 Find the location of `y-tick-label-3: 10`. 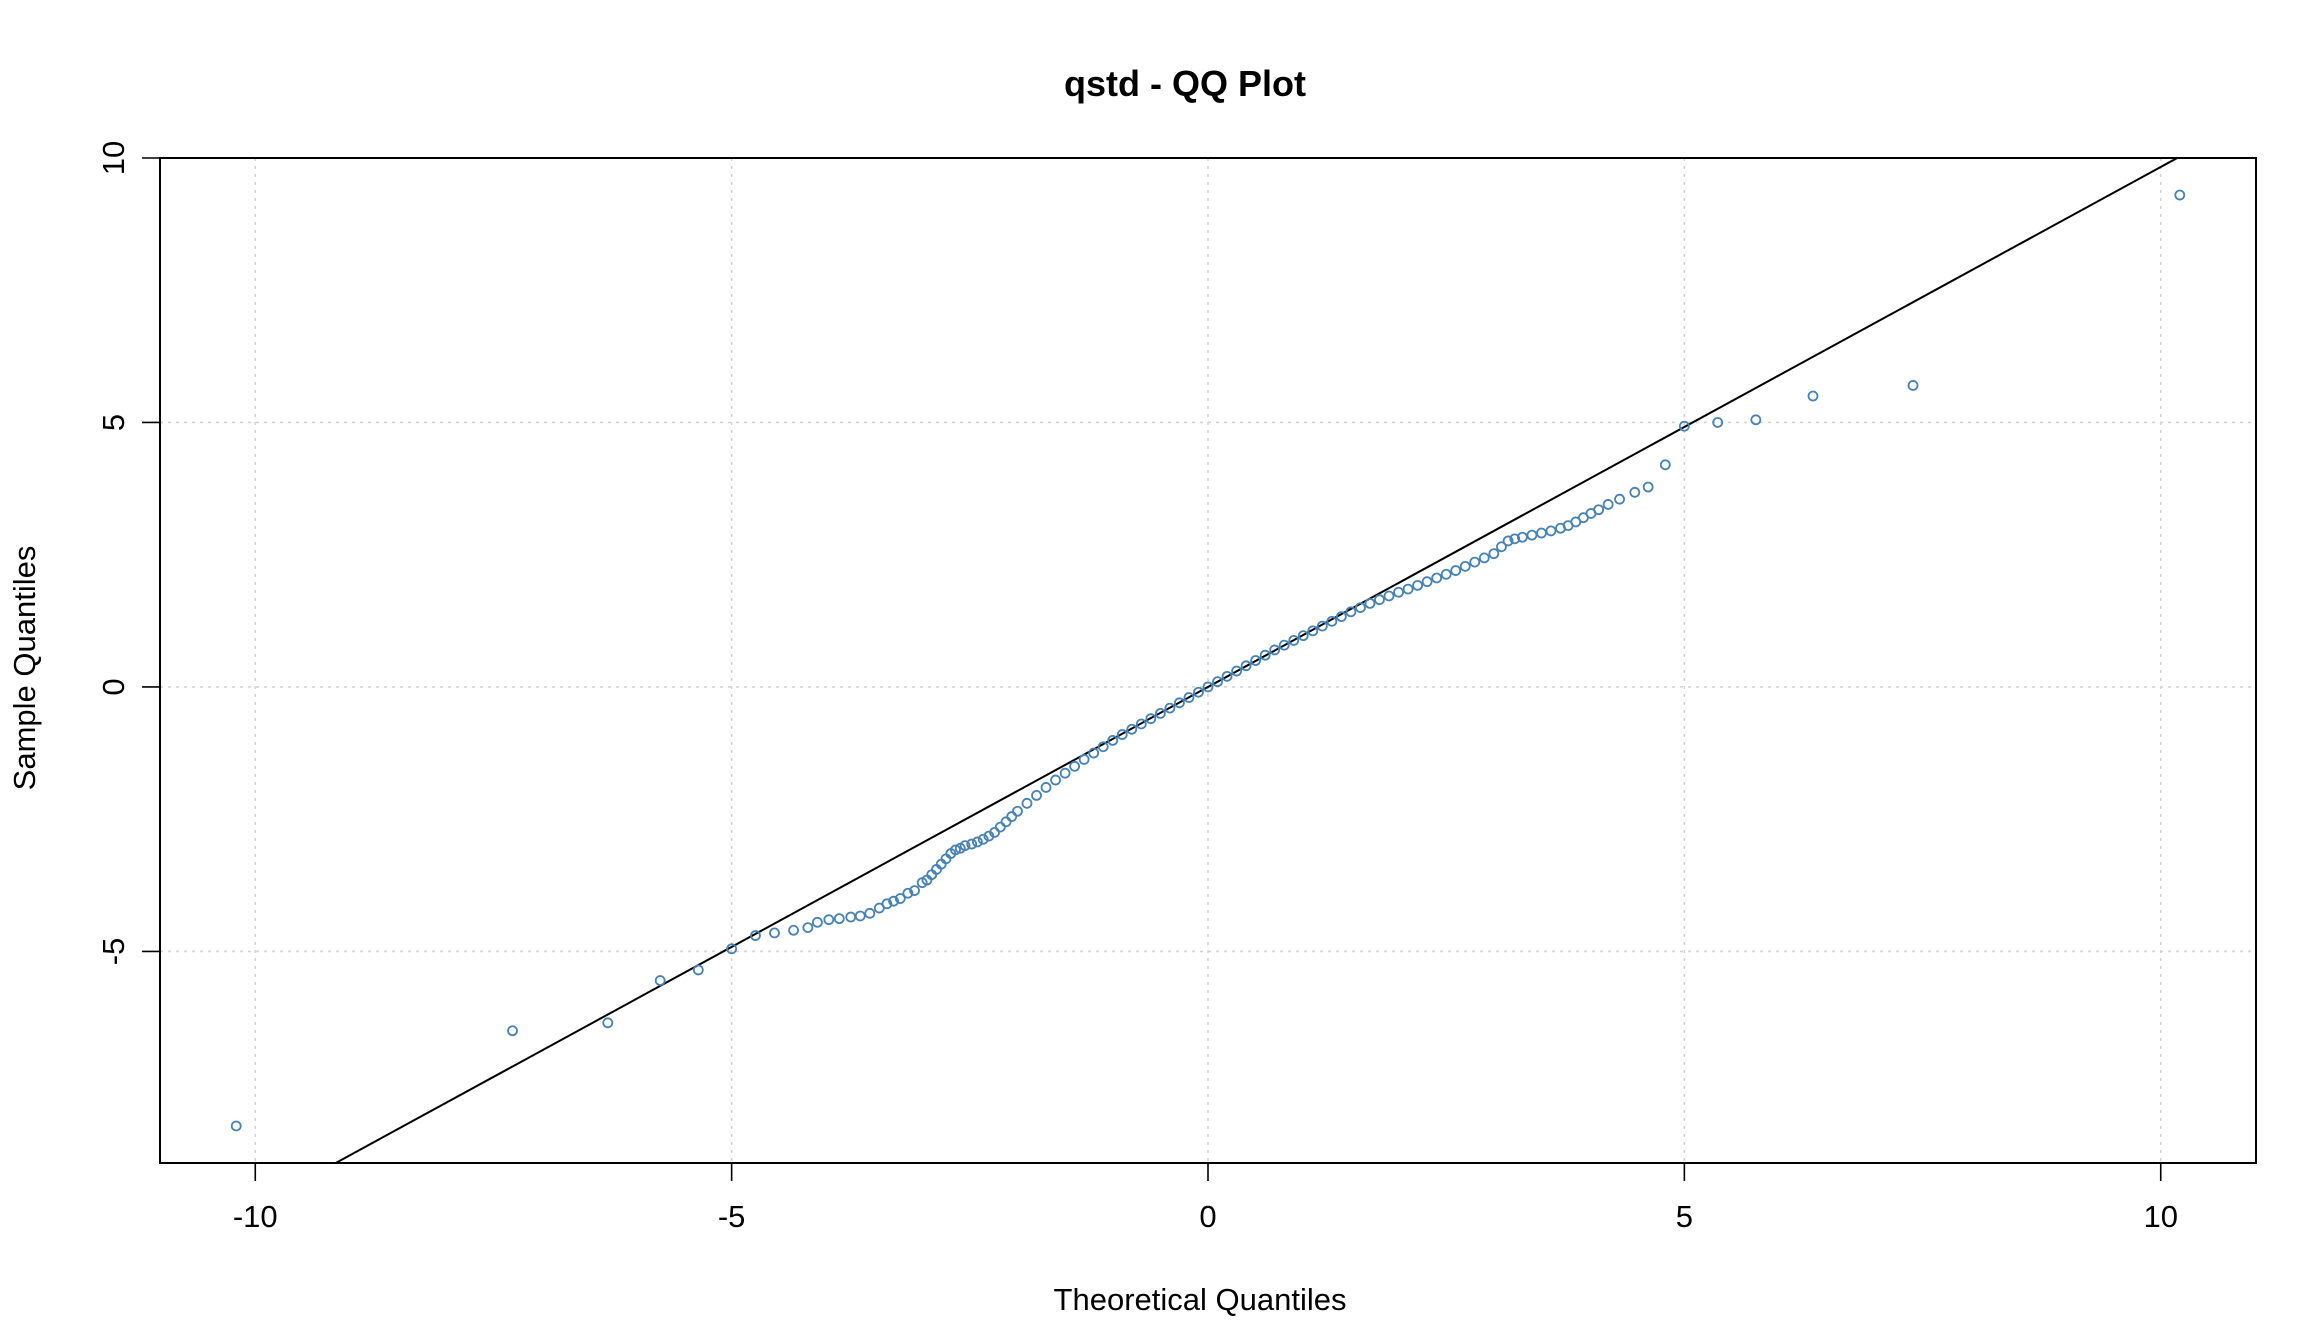

y-tick-label-3: 10 is located at coordinates (113, 158).